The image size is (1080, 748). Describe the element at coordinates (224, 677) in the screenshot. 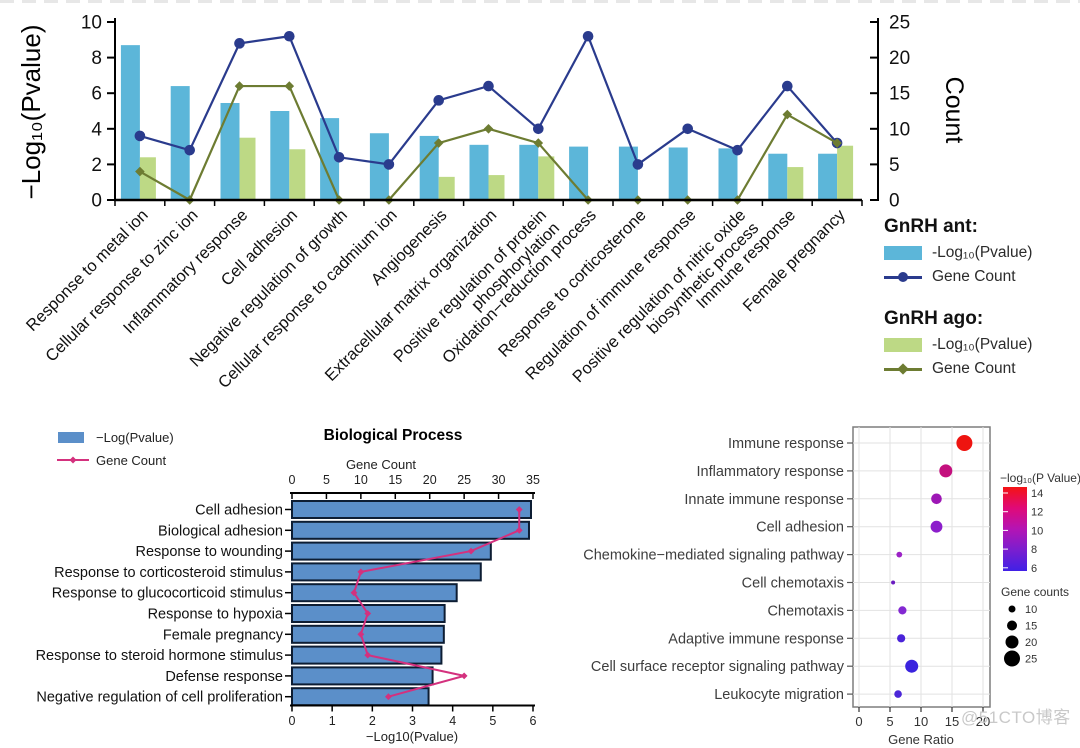

I see `category-label: Defense response` at that location.